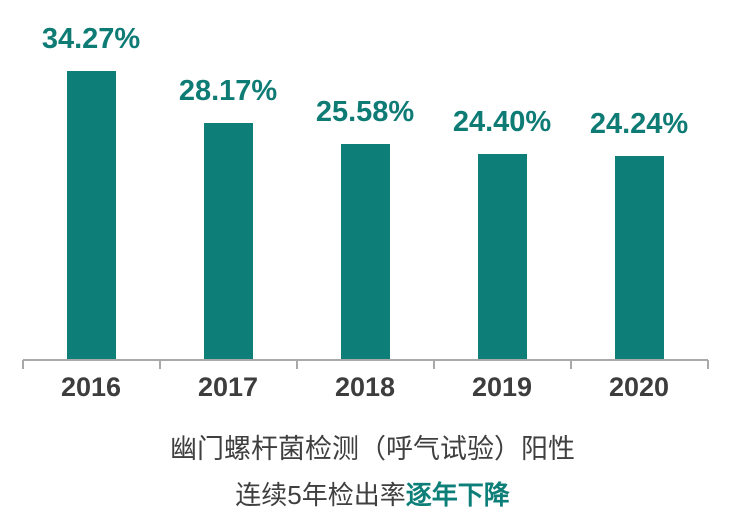  I want to click on caption-line2: 连续5年检出率逐年下降, so click(372, 495).